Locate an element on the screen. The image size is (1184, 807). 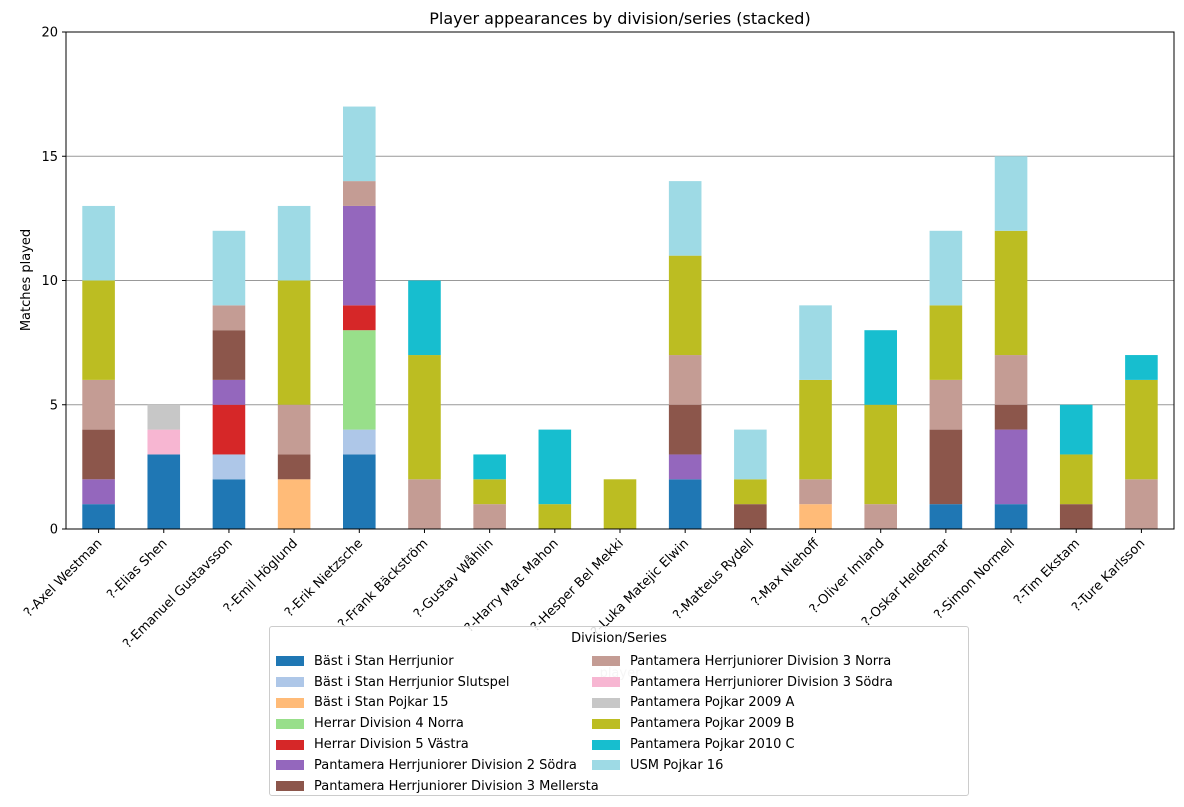
legend-item: Pantamera Herrjuniorer Division 2 Södra is located at coordinates (437, 765).